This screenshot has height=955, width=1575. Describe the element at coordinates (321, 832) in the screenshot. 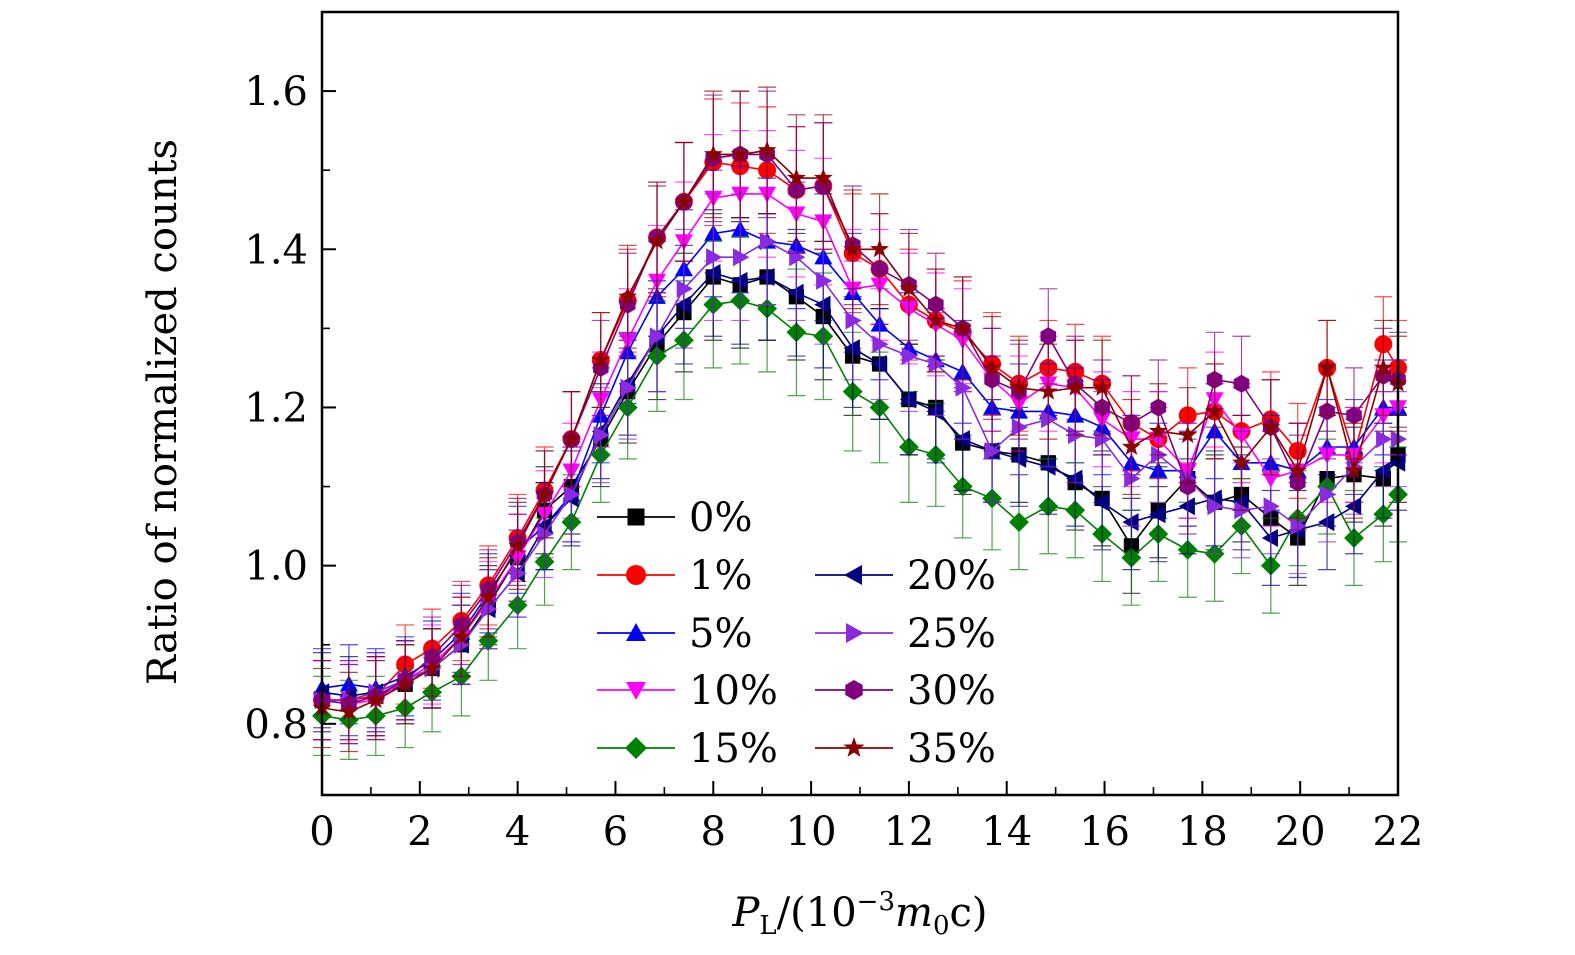

I see `x-tick-label: 0` at that location.